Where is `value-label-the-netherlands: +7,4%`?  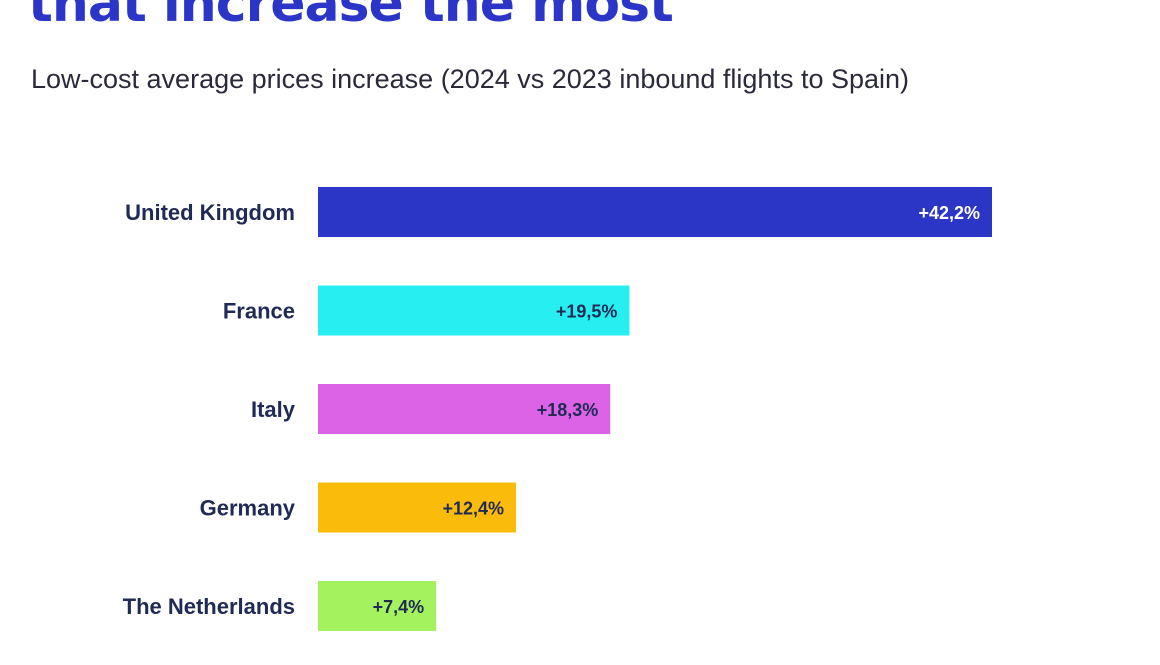 value-label-the-netherlands: +7,4% is located at coordinates (399, 607).